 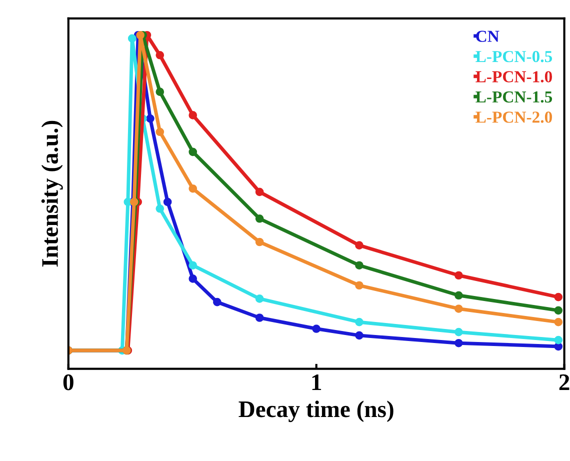 I want to click on x-tick-label: 1, so click(x=317, y=382).